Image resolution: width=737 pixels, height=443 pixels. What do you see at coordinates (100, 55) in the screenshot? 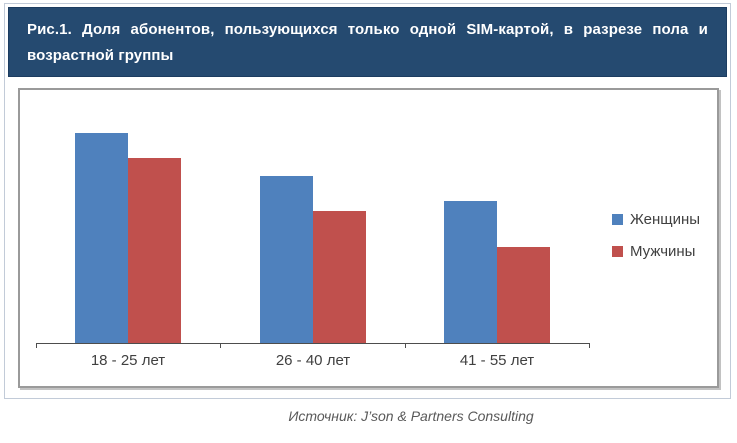
I see `figure-title-line2: возрастной группы` at bounding box center [100, 55].